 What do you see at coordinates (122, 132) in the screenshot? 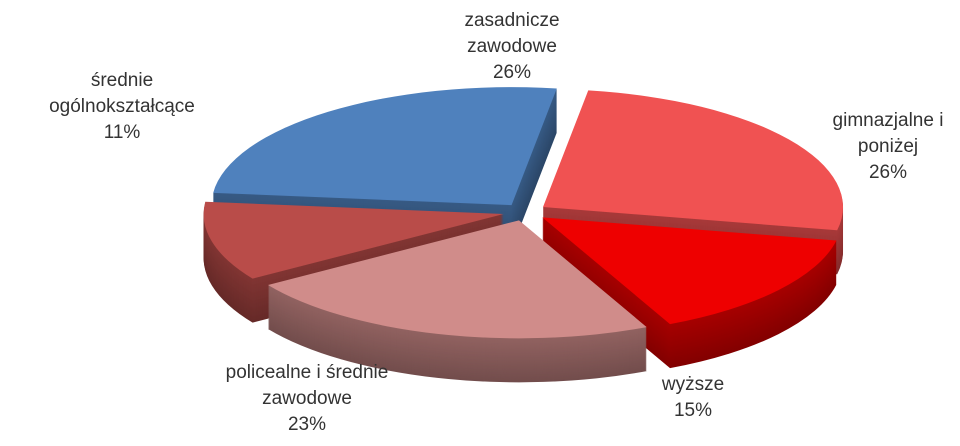
I see `value-label: 11%` at bounding box center [122, 132].